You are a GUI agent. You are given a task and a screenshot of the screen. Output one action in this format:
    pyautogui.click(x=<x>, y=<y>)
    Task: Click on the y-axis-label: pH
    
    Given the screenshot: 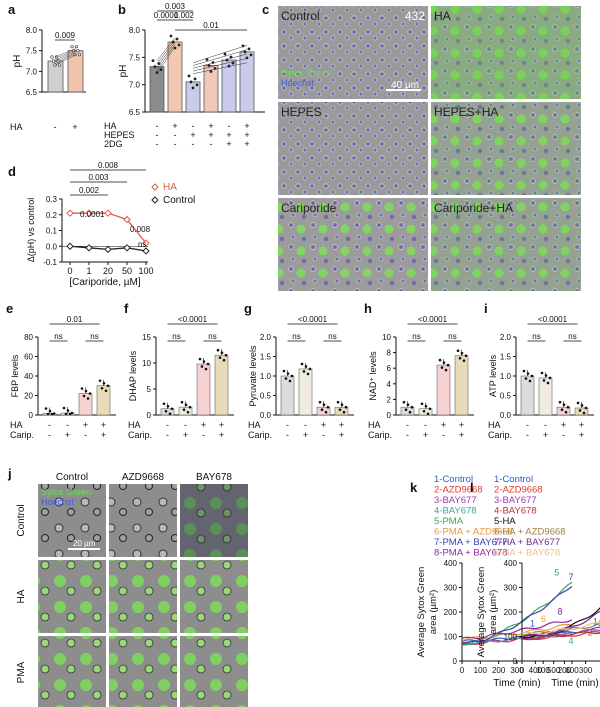 What is the action you would take?
    pyautogui.click(x=17, y=61)
    